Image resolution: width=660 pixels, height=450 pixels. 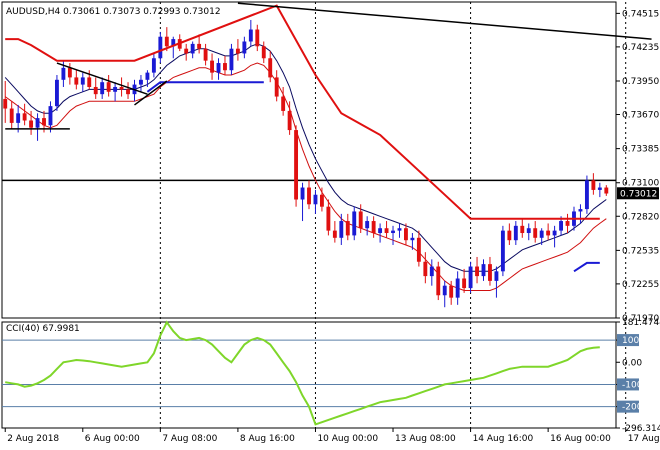 What do you see at coordinates (640, 150) in the screenshot?
I see `y-tick-label: 0.73385` at bounding box center [640, 150].